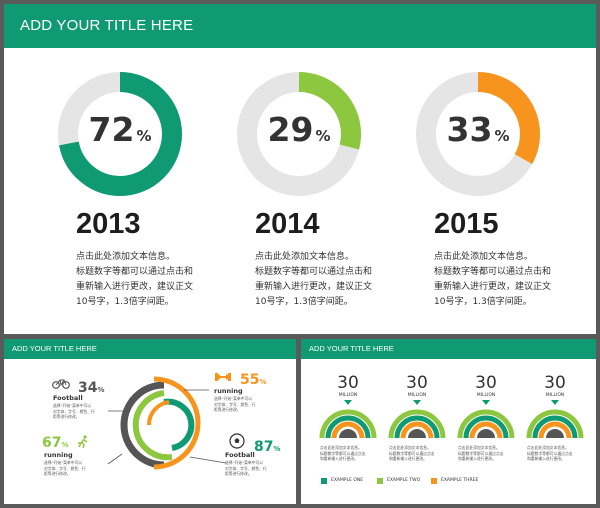  What do you see at coordinates (83, 442) in the screenshot?
I see `running-icon` at bounding box center [83, 442].